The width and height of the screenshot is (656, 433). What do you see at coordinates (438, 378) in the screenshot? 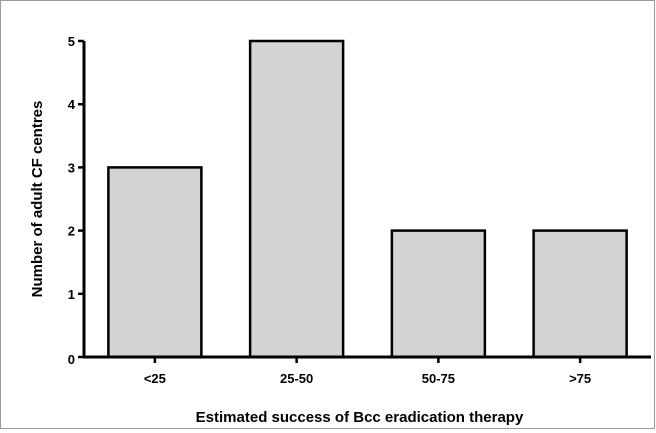
I see `x-tick-label: 50-75` at bounding box center [438, 378].